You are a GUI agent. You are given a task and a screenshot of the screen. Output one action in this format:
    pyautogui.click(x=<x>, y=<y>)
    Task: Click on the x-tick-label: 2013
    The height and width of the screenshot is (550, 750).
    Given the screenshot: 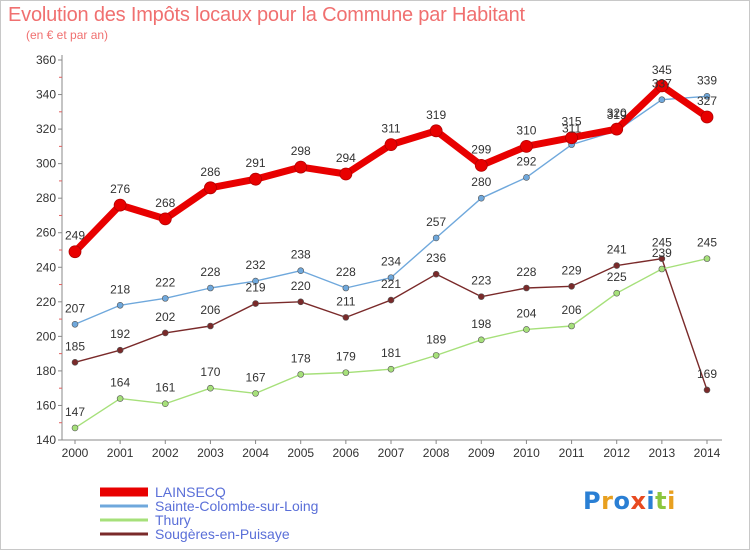 What is the action you would take?
    pyautogui.click(x=662, y=453)
    